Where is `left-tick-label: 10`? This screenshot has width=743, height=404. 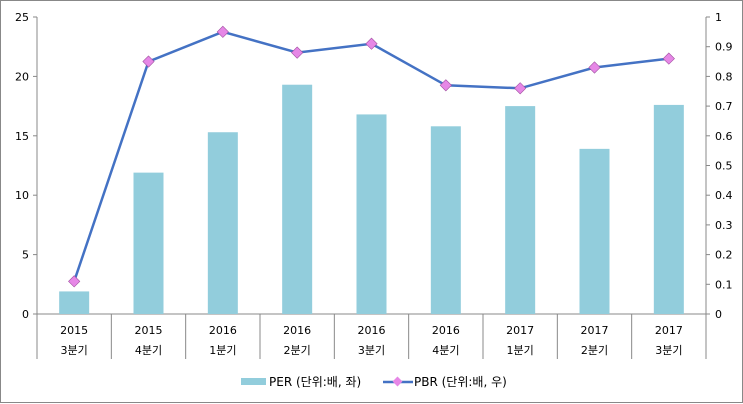 left-tick-label: 10 is located at coordinates (22, 195).